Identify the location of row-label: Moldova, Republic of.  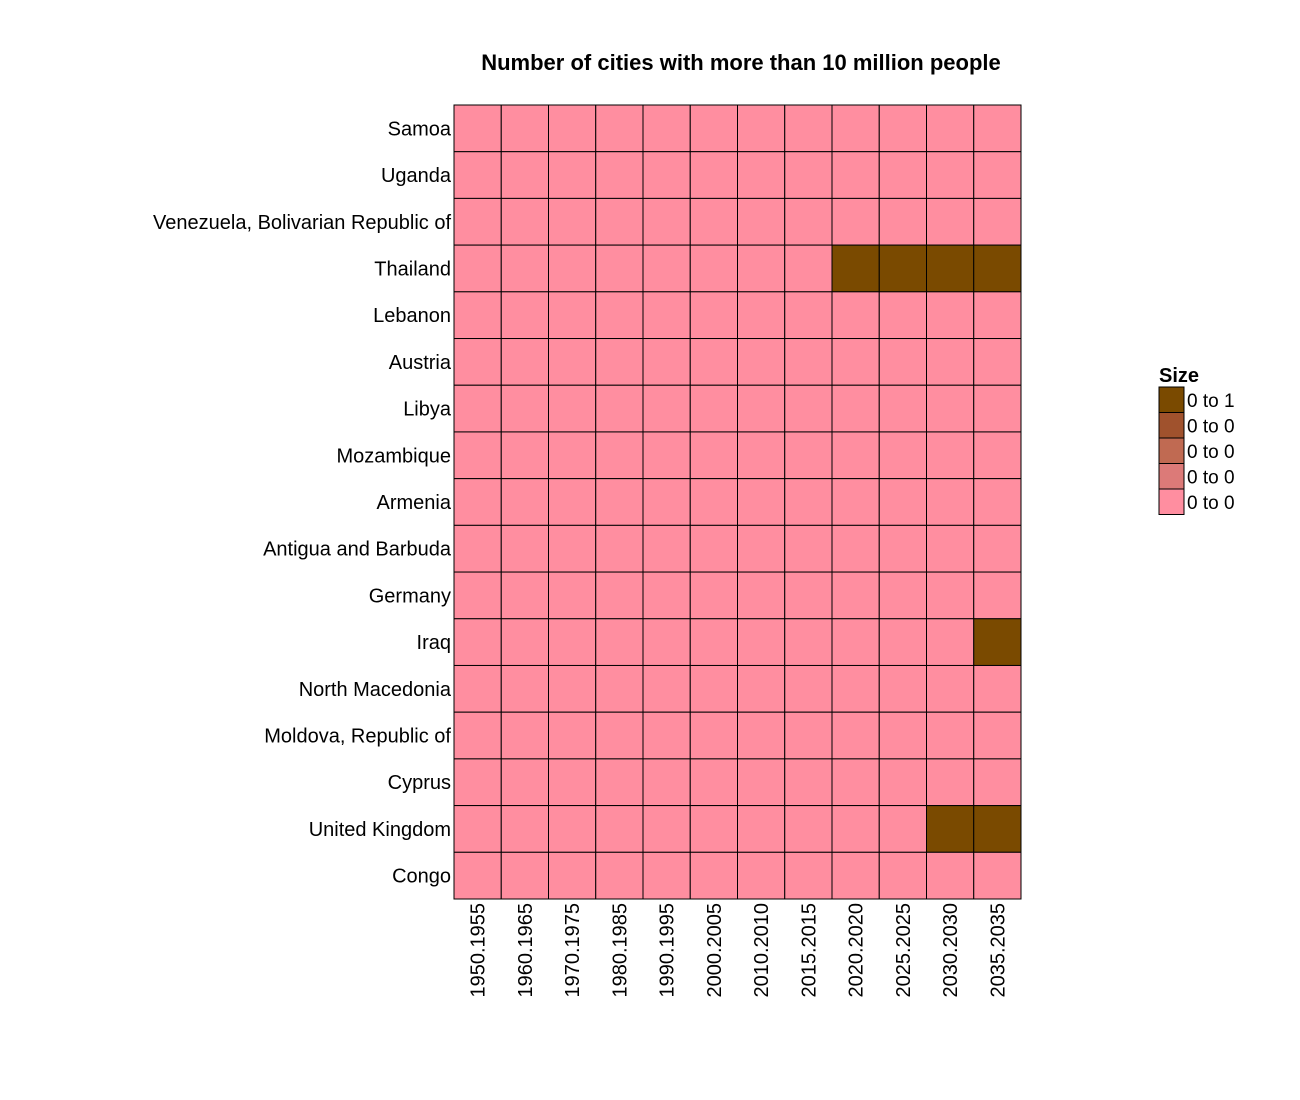
(357, 737).